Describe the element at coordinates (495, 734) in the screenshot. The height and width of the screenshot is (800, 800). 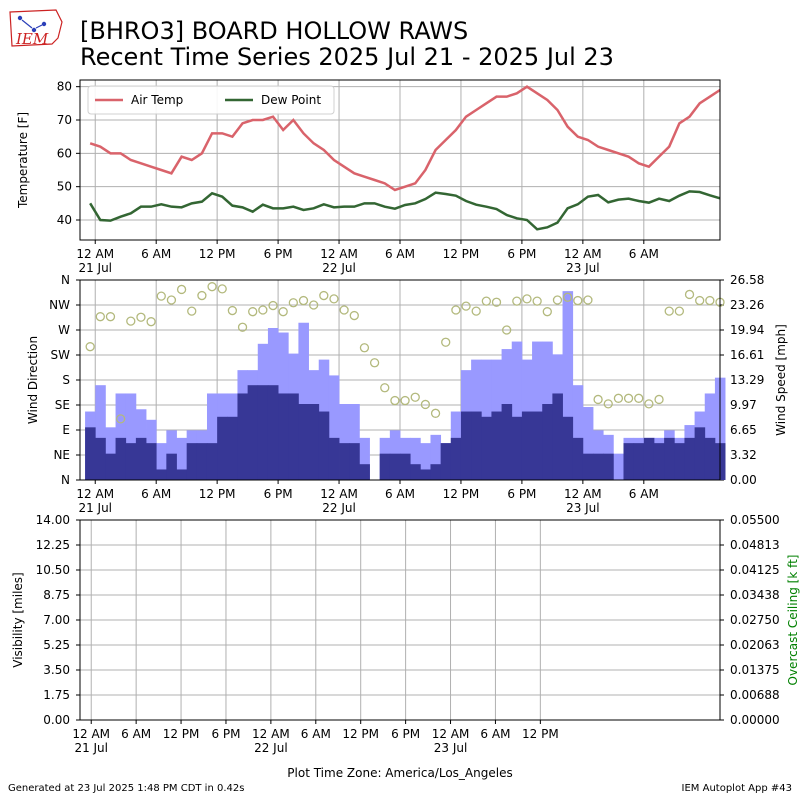
I see `vis-x-tick-label: 6 AM` at that location.